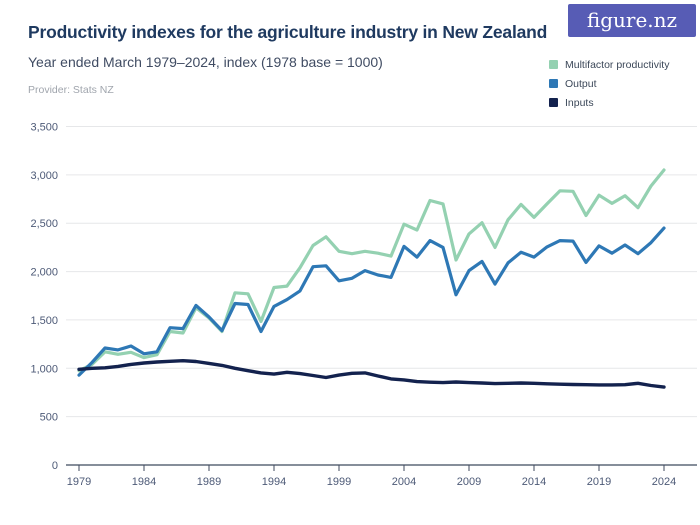 The height and width of the screenshot is (525, 700). What do you see at coordinates (579, 102) in the screenshot?
I see `legend-label-inputs: Inputs` at bounding box center [579, 102].